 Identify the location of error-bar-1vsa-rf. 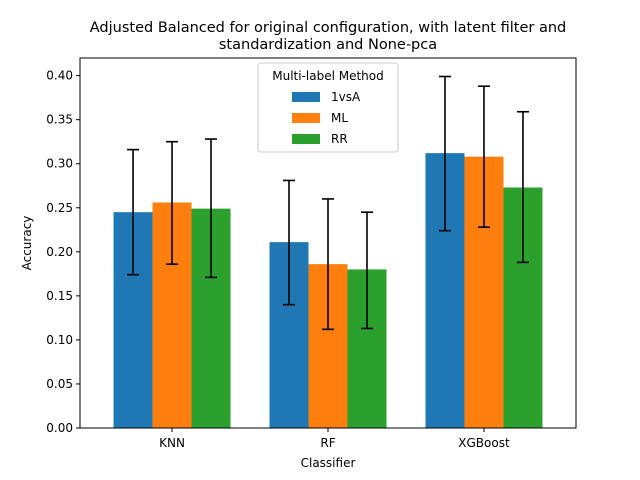
(289, 242).